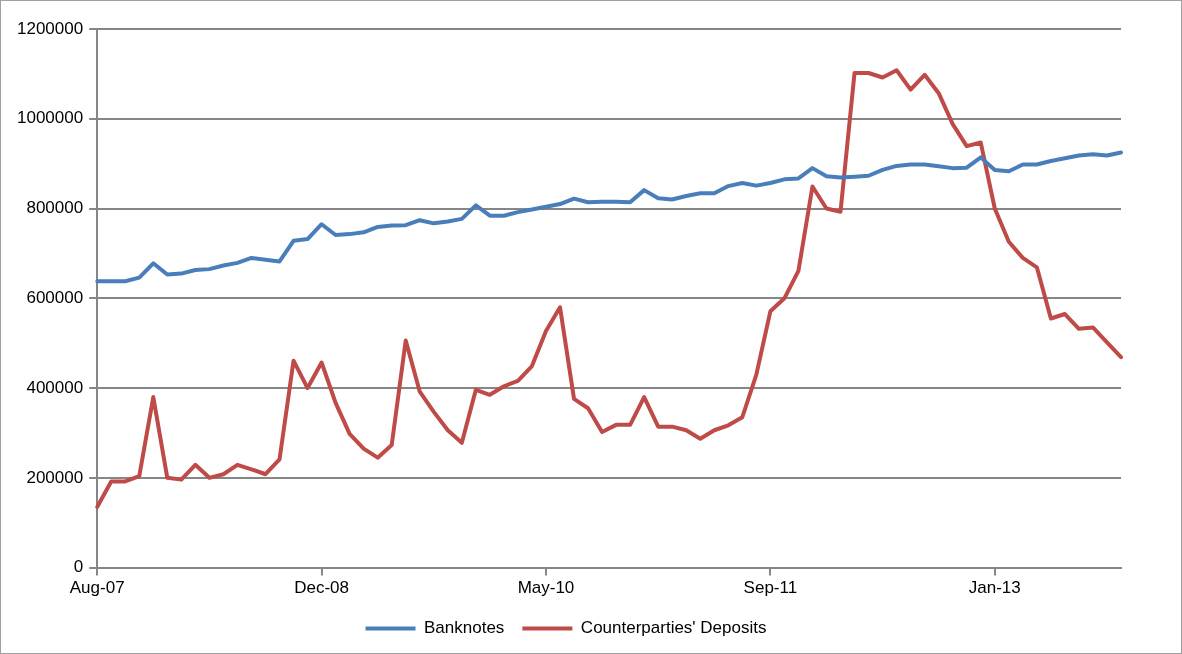 Image resolution: width=1182 pixels, height=654 pixels. I want to click on y-tick-label: 0, so click(78, 567).